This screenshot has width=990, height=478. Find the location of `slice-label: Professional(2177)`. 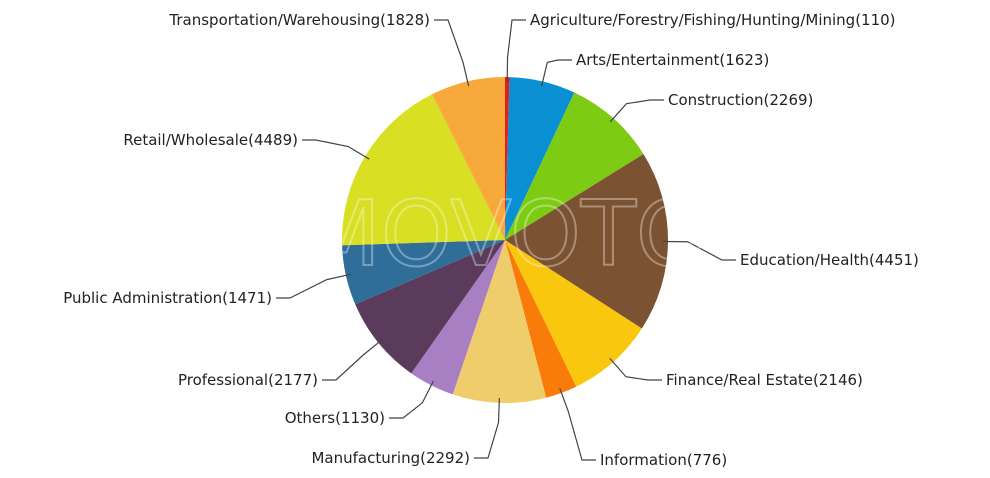

slice-label: Professional(2177) is located at coordinates (248, 380).